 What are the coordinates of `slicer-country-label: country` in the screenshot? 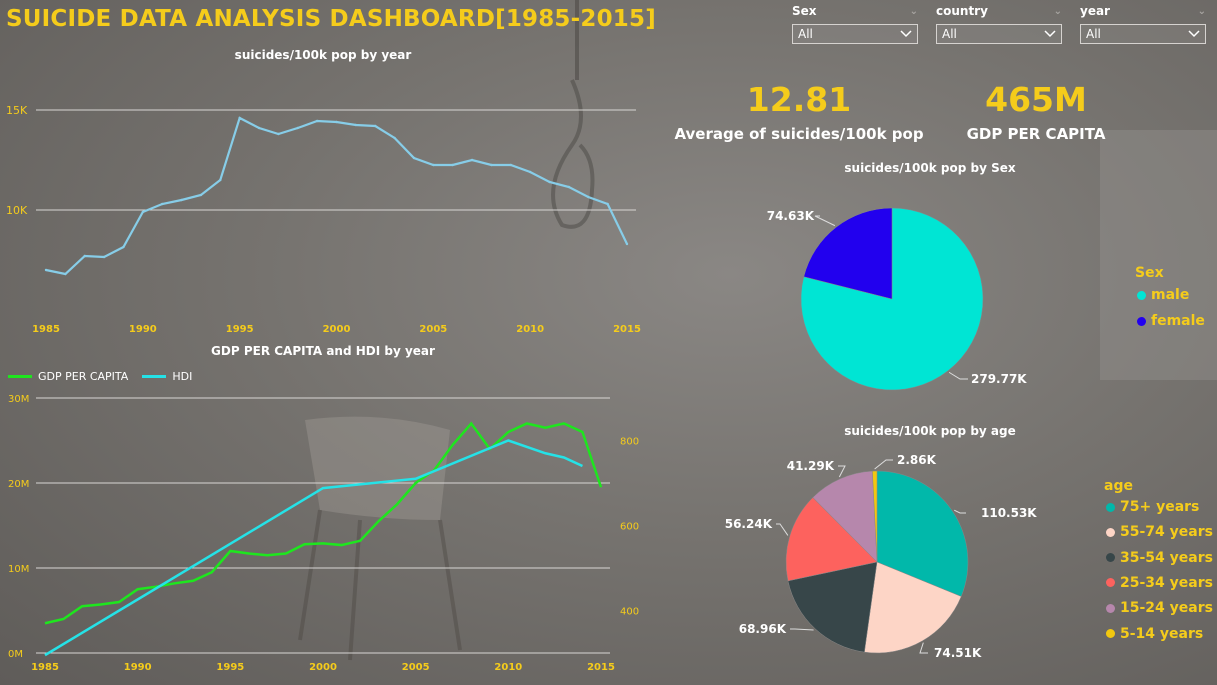 It's located at (962, 11).